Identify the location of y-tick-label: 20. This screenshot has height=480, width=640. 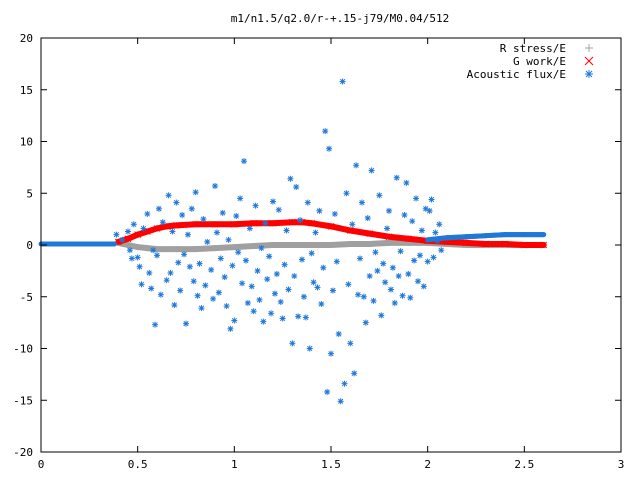
(26, 38).